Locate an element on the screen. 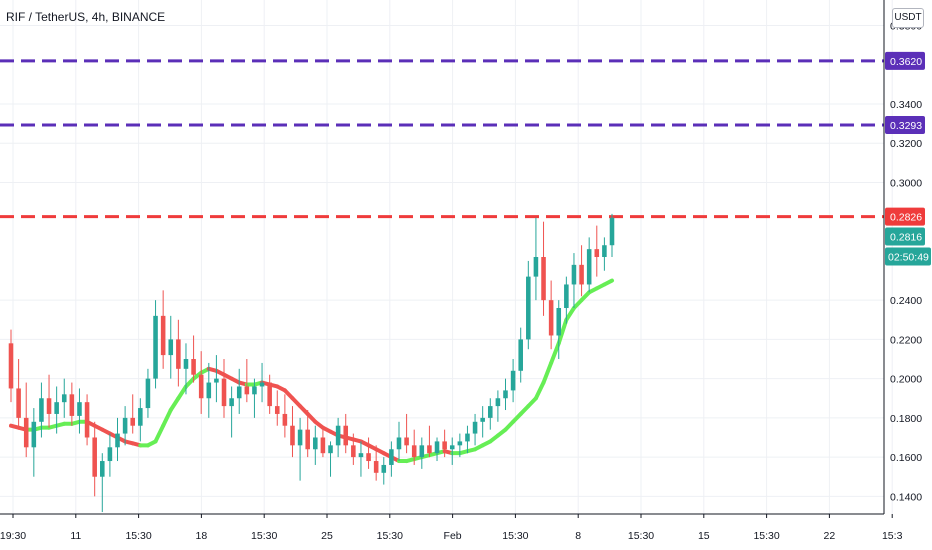 The width and height of the screenshot is (932, 550). level-price-tag: 0.2826 is located at coordinates (906, 218).